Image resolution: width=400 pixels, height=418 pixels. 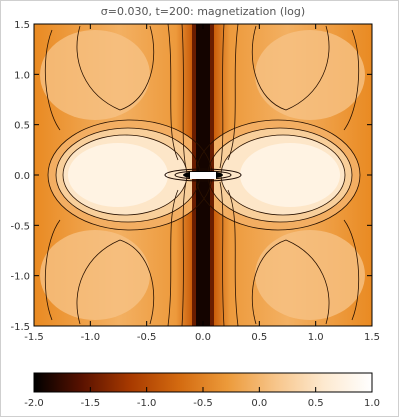 I want to click on y-tick-label: 1.5, so click(x=22, y=25).